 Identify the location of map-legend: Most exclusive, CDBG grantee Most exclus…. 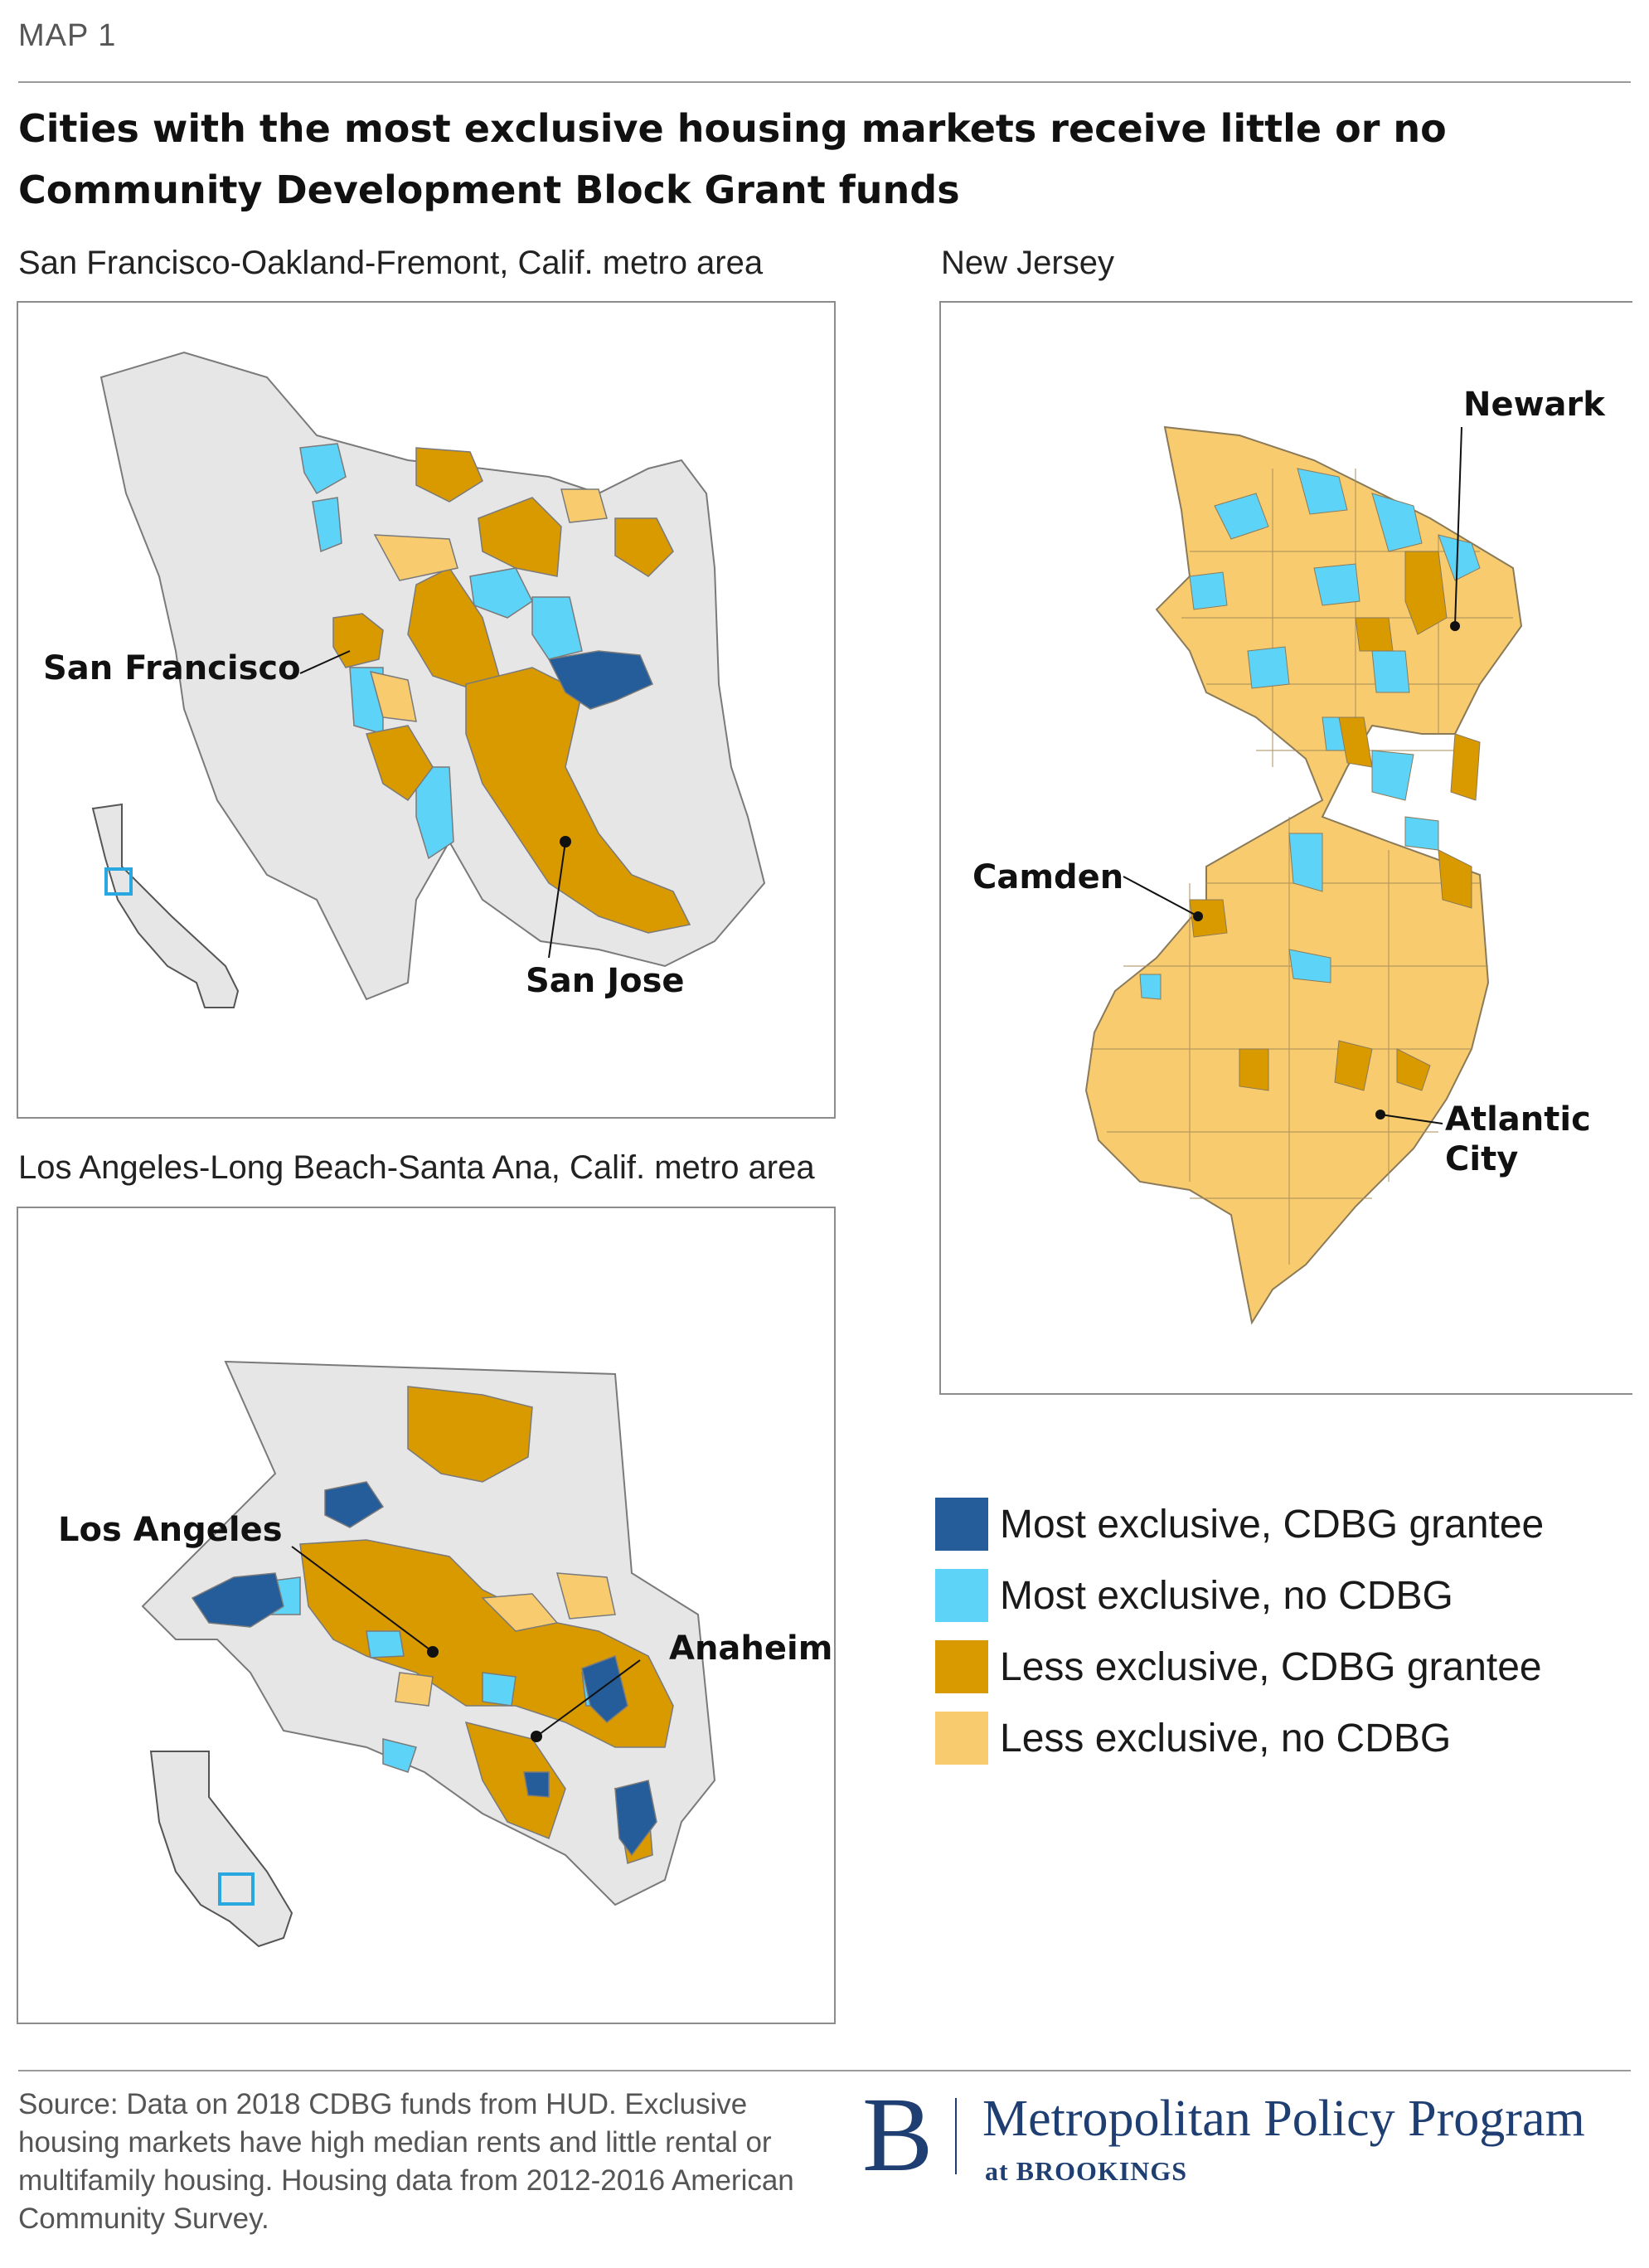
(1239, 1631).